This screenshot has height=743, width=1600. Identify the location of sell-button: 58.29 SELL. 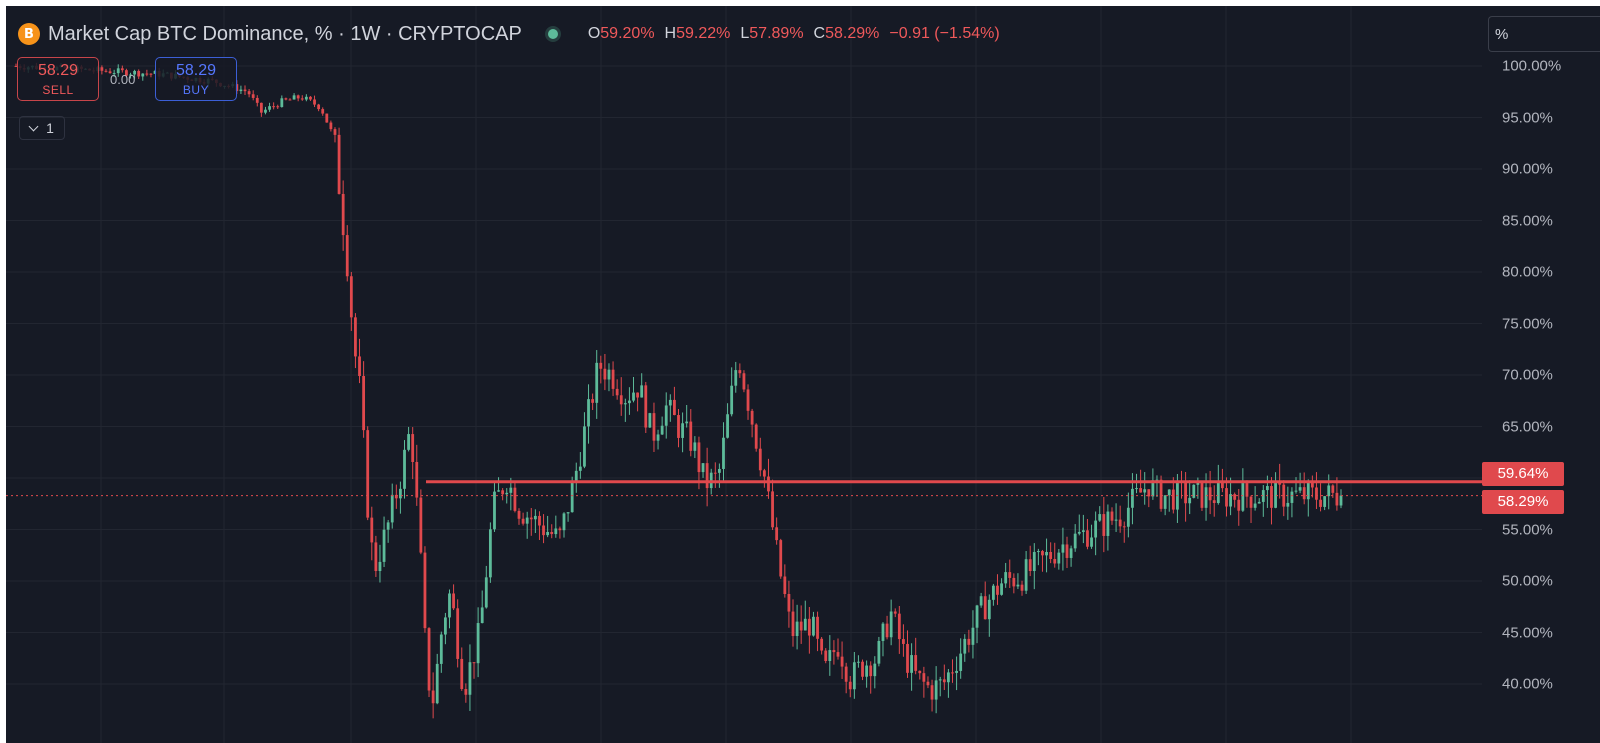
(58, 79).